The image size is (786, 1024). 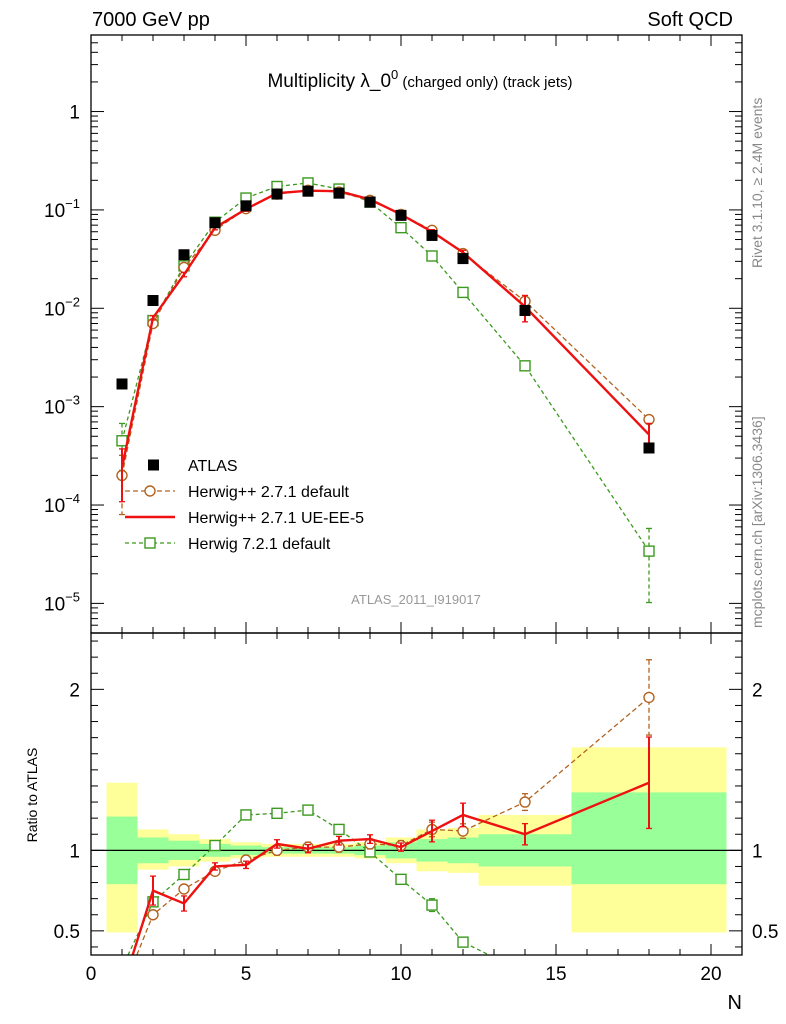 I want to click on legend-label-ueee5: Herwig++ 2.7.1 UE-EE-5, so click(x=276, y=518).